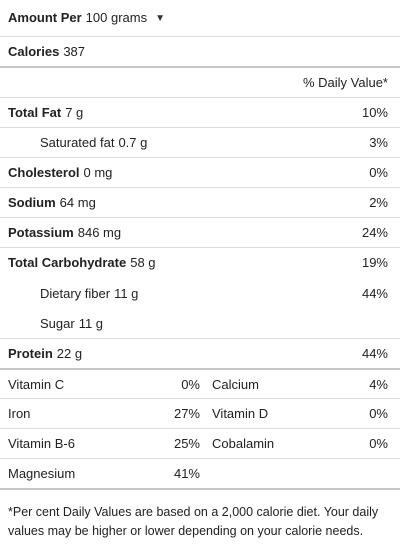 This screenshot has width=403, height=549. Describe the element at coordinates (200, 17) in the screenshot. I see `amount-per-row: Amount Per 100 grams ▼` at that location.